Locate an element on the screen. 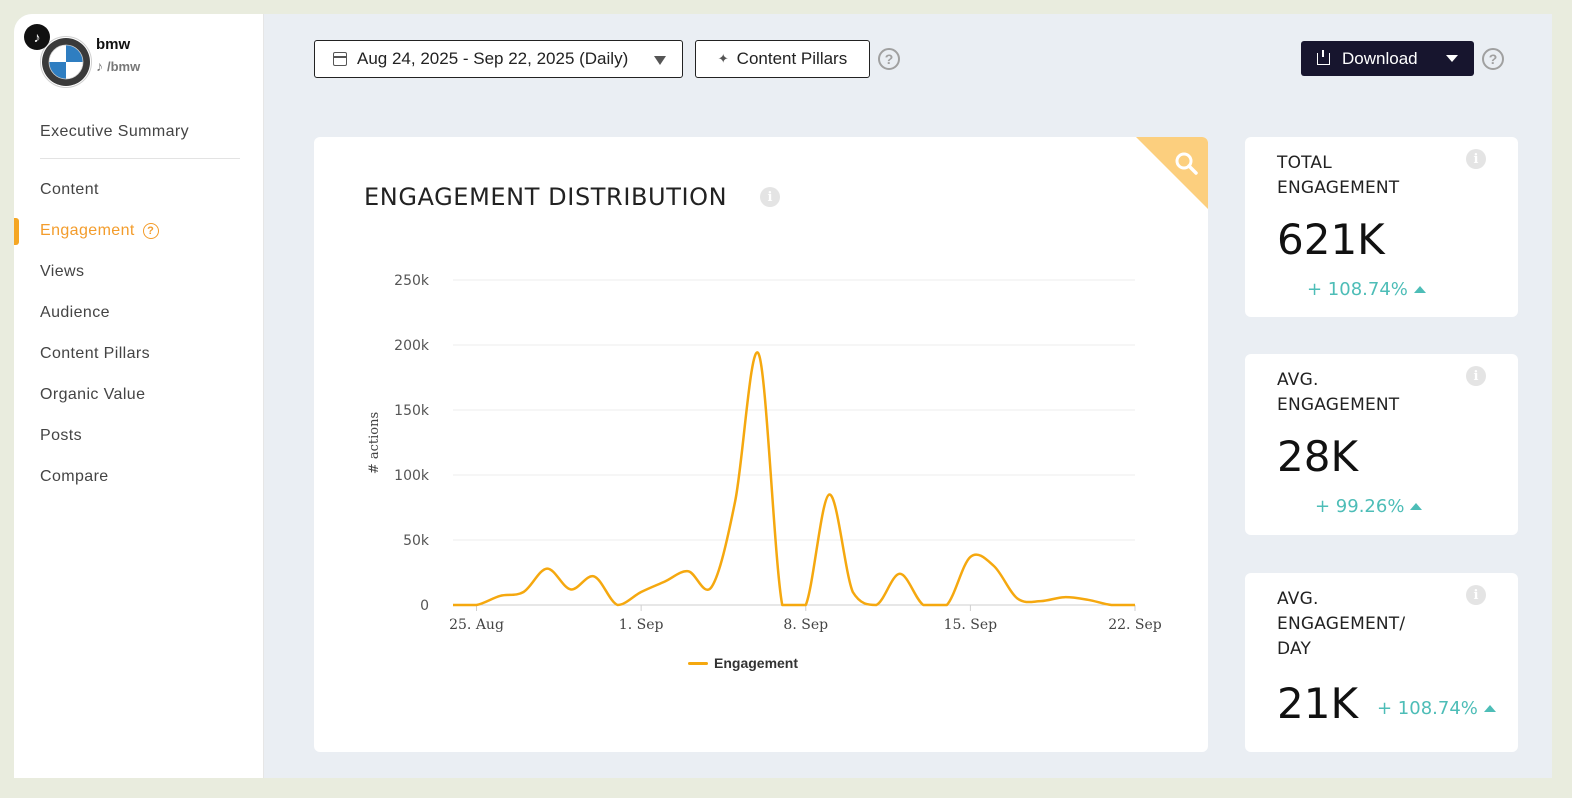  kpi-value: 621K is located at coordinates (1331, 239).